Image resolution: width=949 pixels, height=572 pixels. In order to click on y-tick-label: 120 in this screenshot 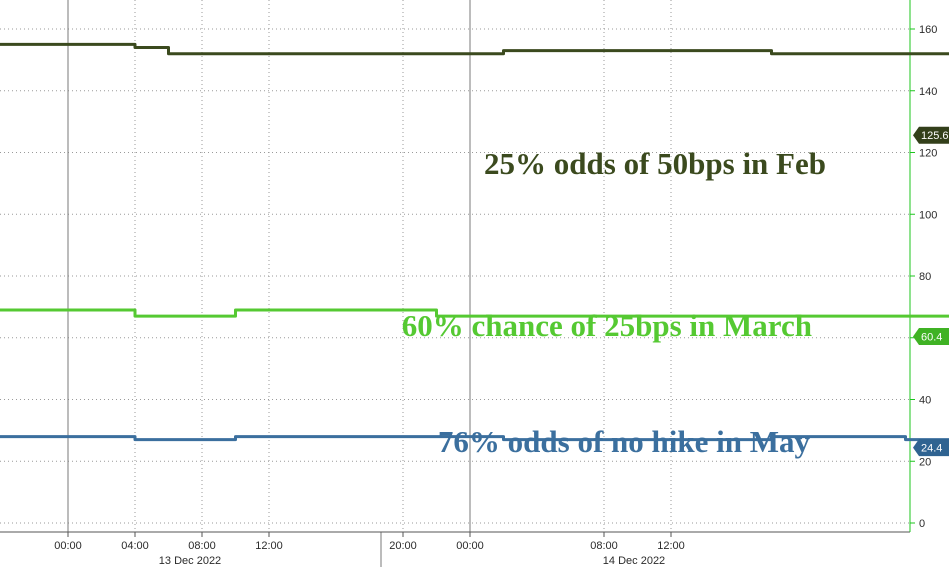, I will do `click(928, 154)`.